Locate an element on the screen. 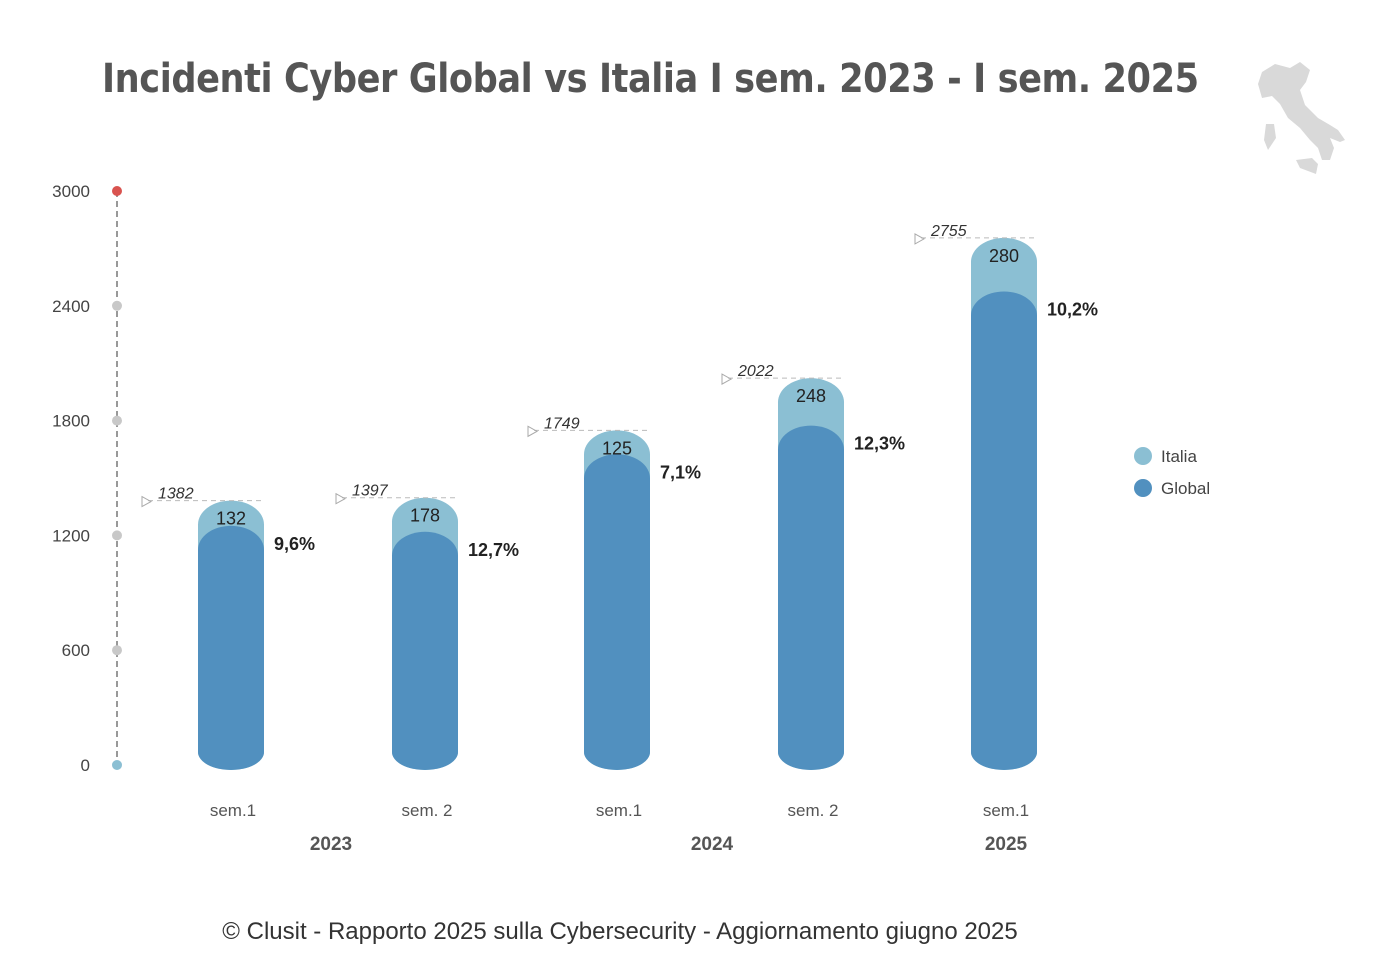 The width and height of the screenshot is (1397, 969). x-group-label: 2023 is located at coordinates (331, 844).